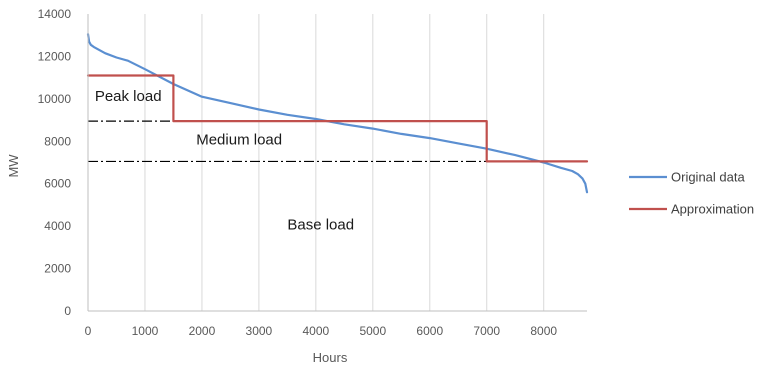  I want to click on annotation-medium-load: Medium load, so click(239, 139).